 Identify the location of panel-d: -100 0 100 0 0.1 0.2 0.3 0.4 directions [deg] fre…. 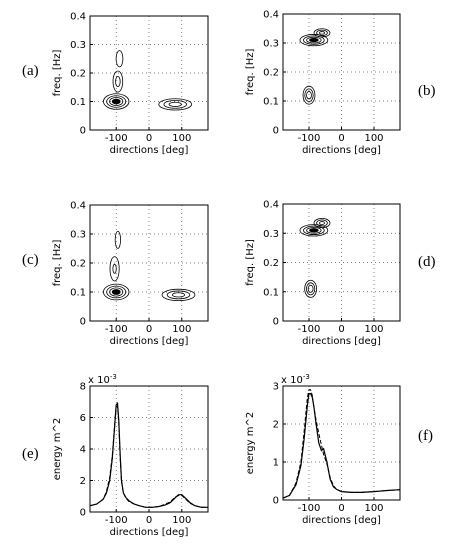
(323, 273).